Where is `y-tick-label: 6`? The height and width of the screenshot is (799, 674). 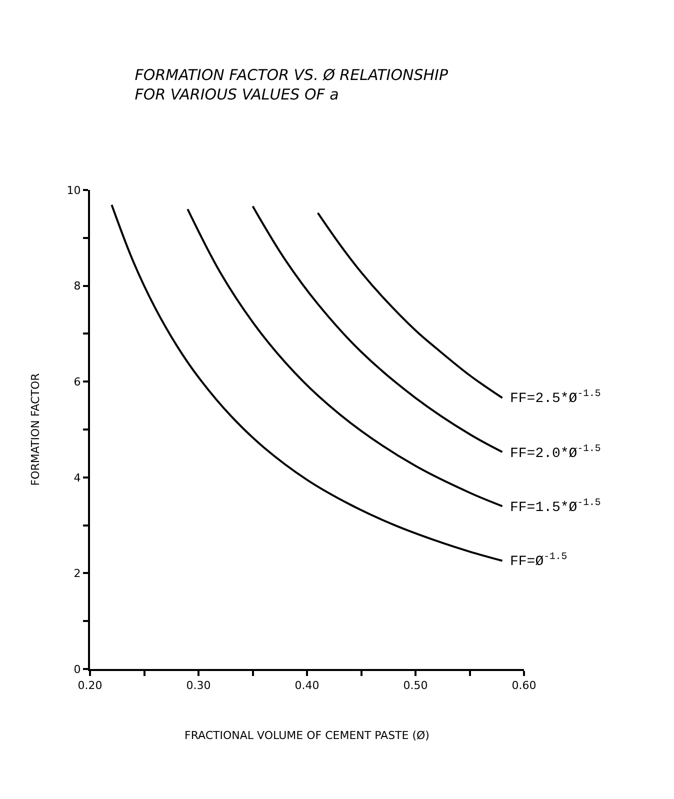 y-tick-label: 6 is located at coordinates (77, 381).